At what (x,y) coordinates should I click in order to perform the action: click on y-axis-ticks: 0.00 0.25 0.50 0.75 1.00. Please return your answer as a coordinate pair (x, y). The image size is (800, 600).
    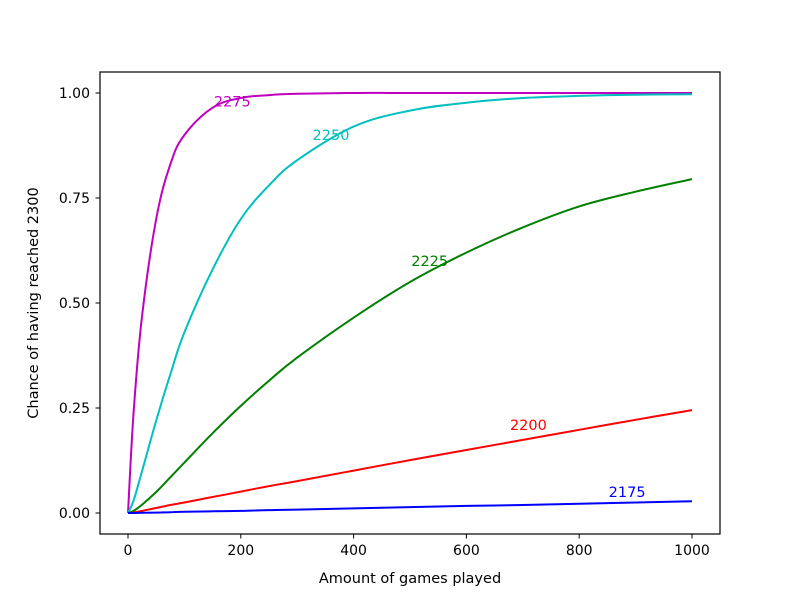
    Looking at the image, I should click on (79, 304).